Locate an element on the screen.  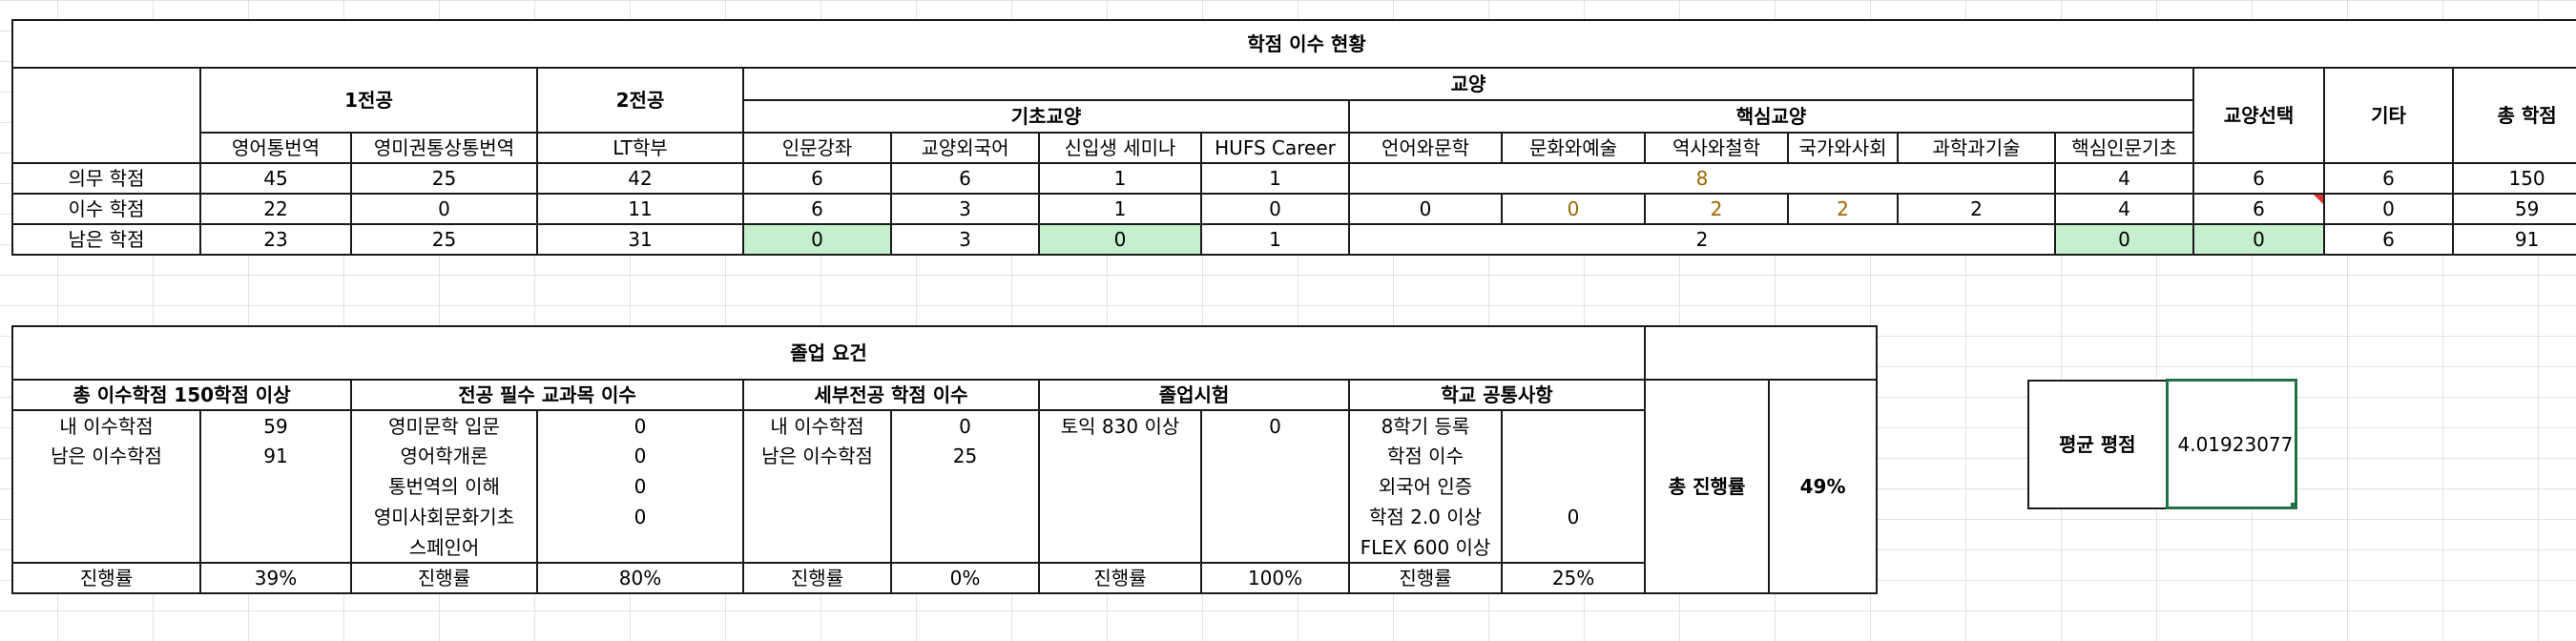
progress-value: 100% is located at coordinates (1275, 578).